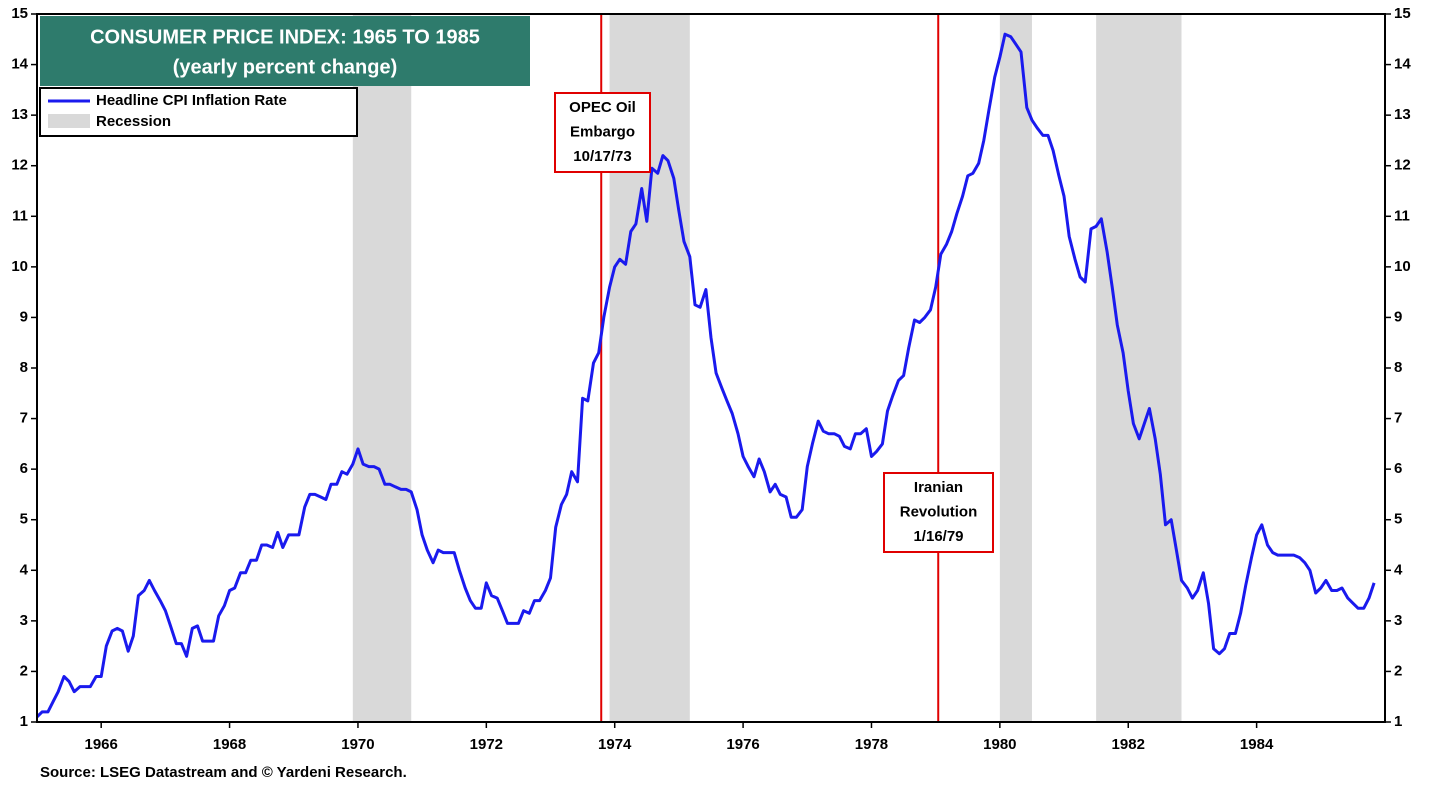 The image size is (1438, 787). What do you see at coordinates (615, 744) in the screenshot?
I see `x-tick-label: 1974` at bounding box center [615, 744].